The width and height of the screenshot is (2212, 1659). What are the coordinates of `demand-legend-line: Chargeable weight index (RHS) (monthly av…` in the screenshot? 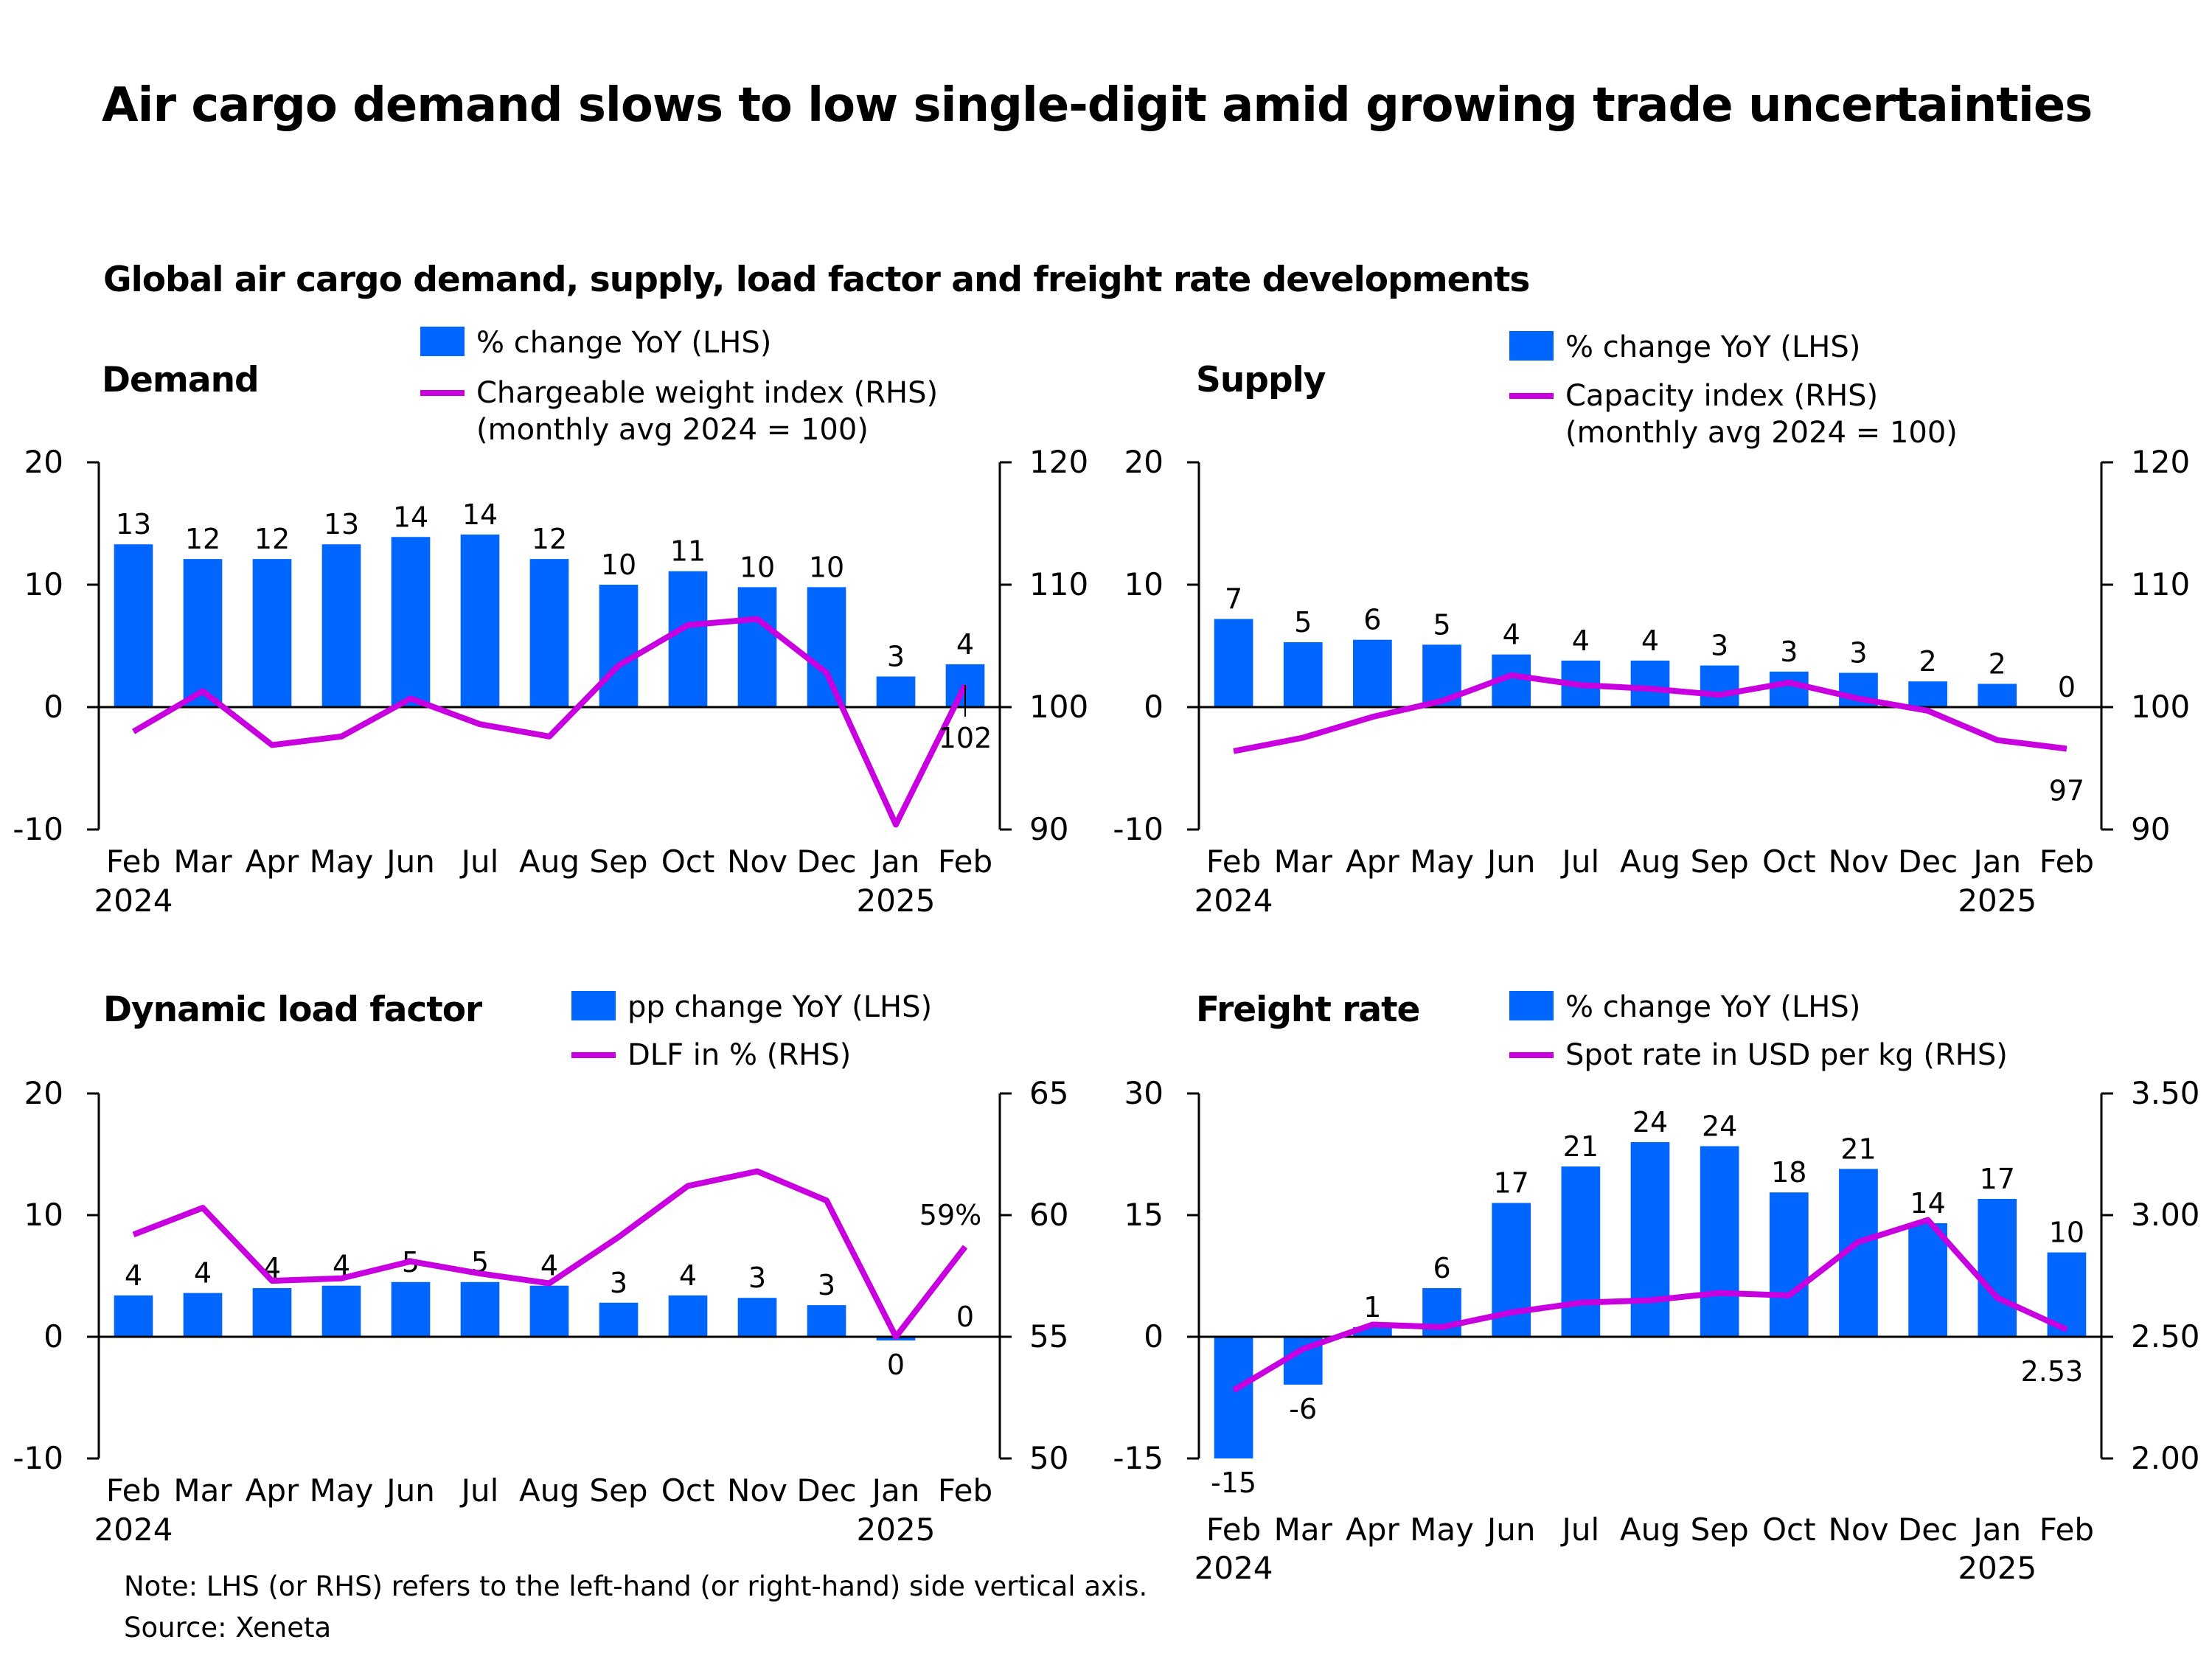 It's located at (679, 411).